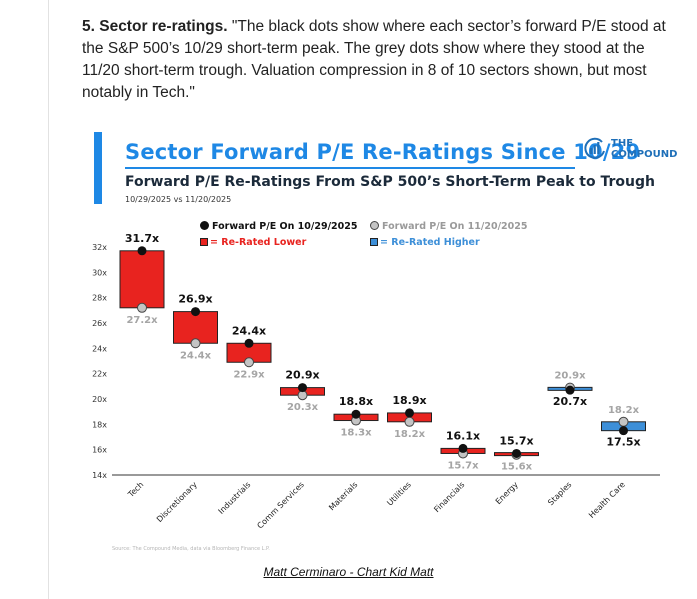 This screenshot has height=599, width=697. I want to click on range-bar-discretionary, so click(195, 327).